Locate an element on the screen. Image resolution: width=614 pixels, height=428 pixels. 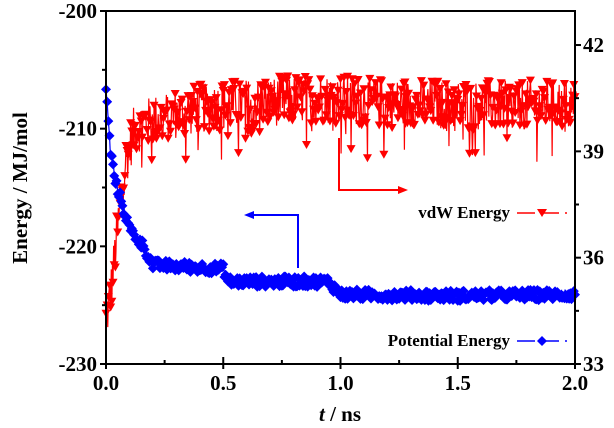
y-right-tick-label: 36 is located at coordinates (593, 258).